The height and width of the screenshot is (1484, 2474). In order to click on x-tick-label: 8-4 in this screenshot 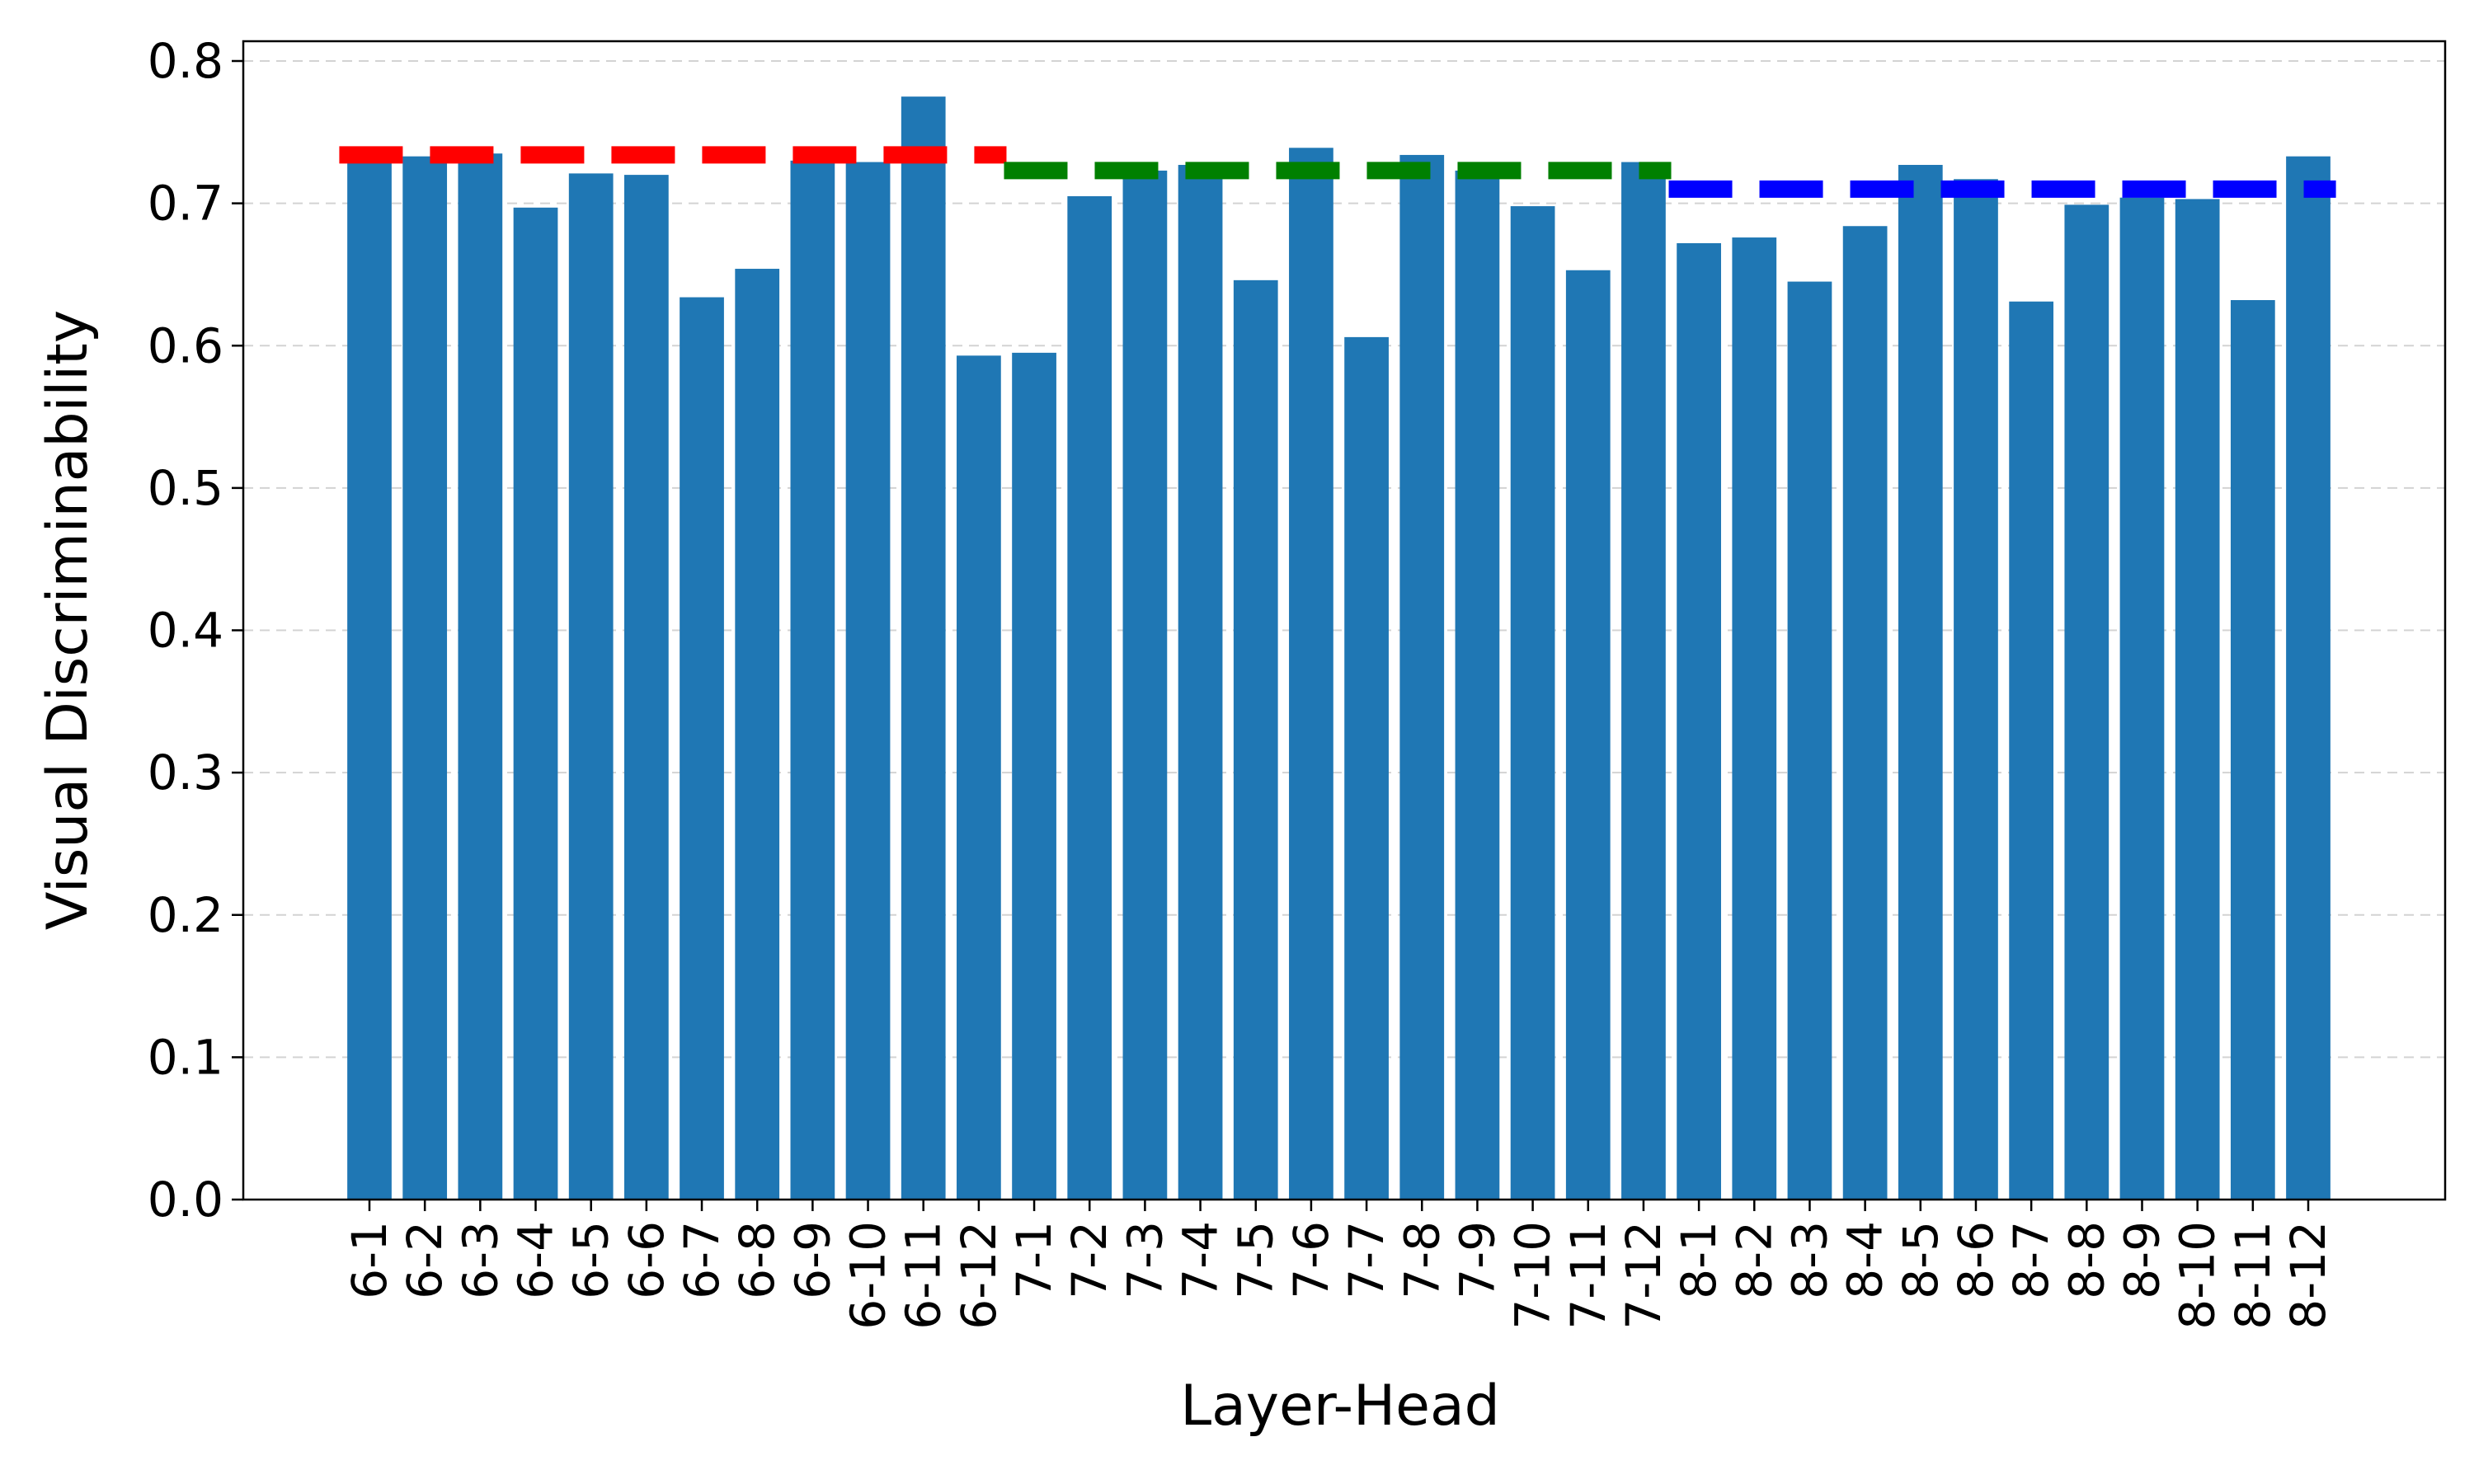, I will do `click(1865, 1260)`.